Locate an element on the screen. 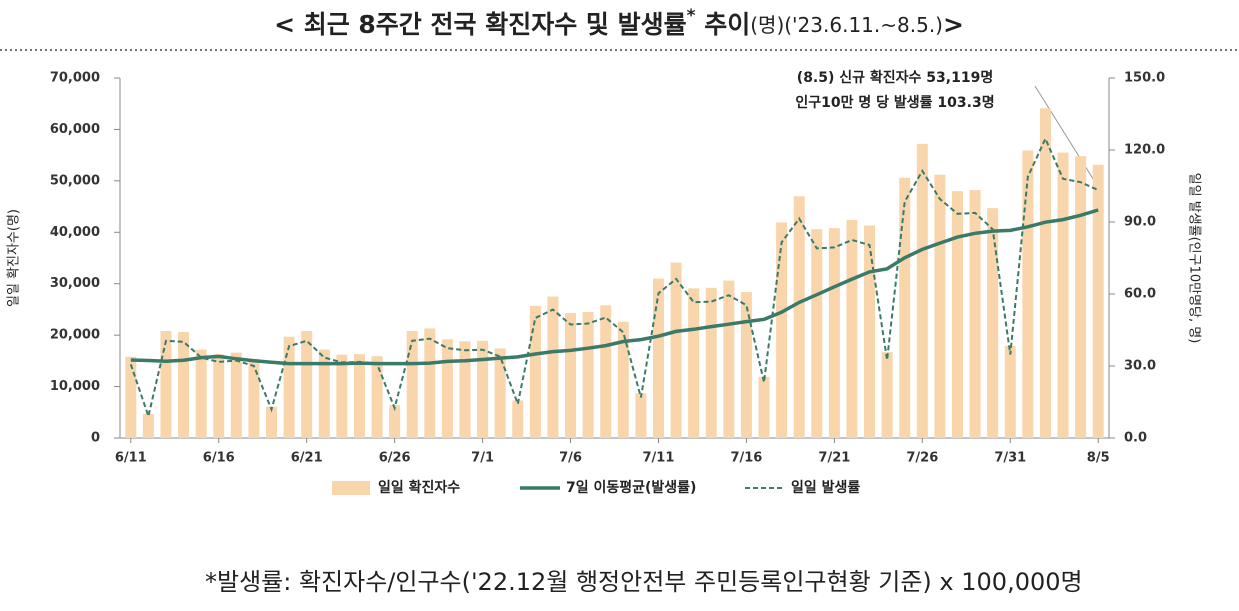  y2-tick-label: 120.0 is located at coordinates (1144, 150).